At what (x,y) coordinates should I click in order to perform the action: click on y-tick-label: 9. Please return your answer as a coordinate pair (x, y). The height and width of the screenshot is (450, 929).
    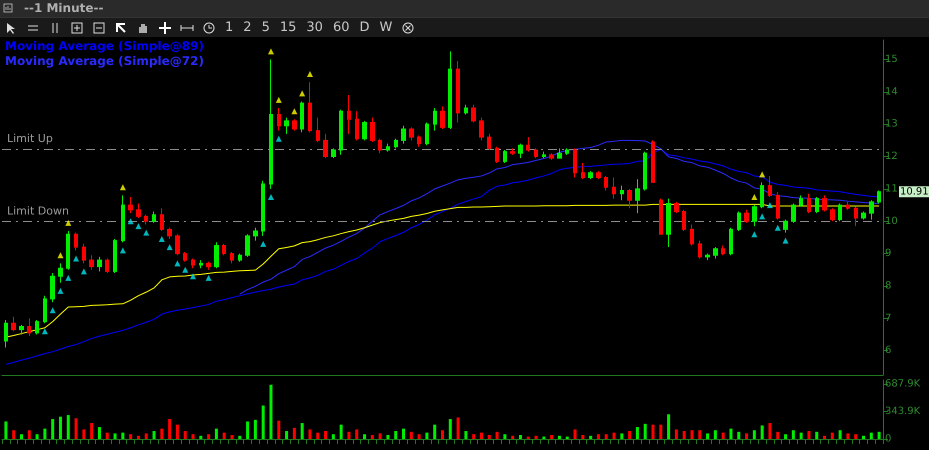
    Looking at the image, I should click on (888, 254).